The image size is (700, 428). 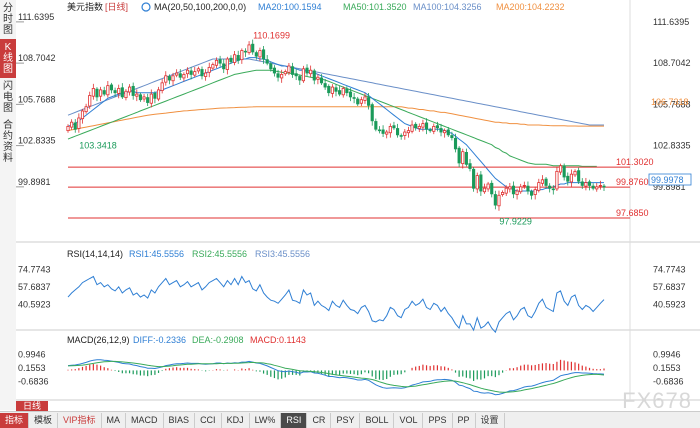 What do you see at coordinates (156, 254) in the screenshot?
I see `rsi1-label: RSI1:45.5556` at bounding box center [156, 254].